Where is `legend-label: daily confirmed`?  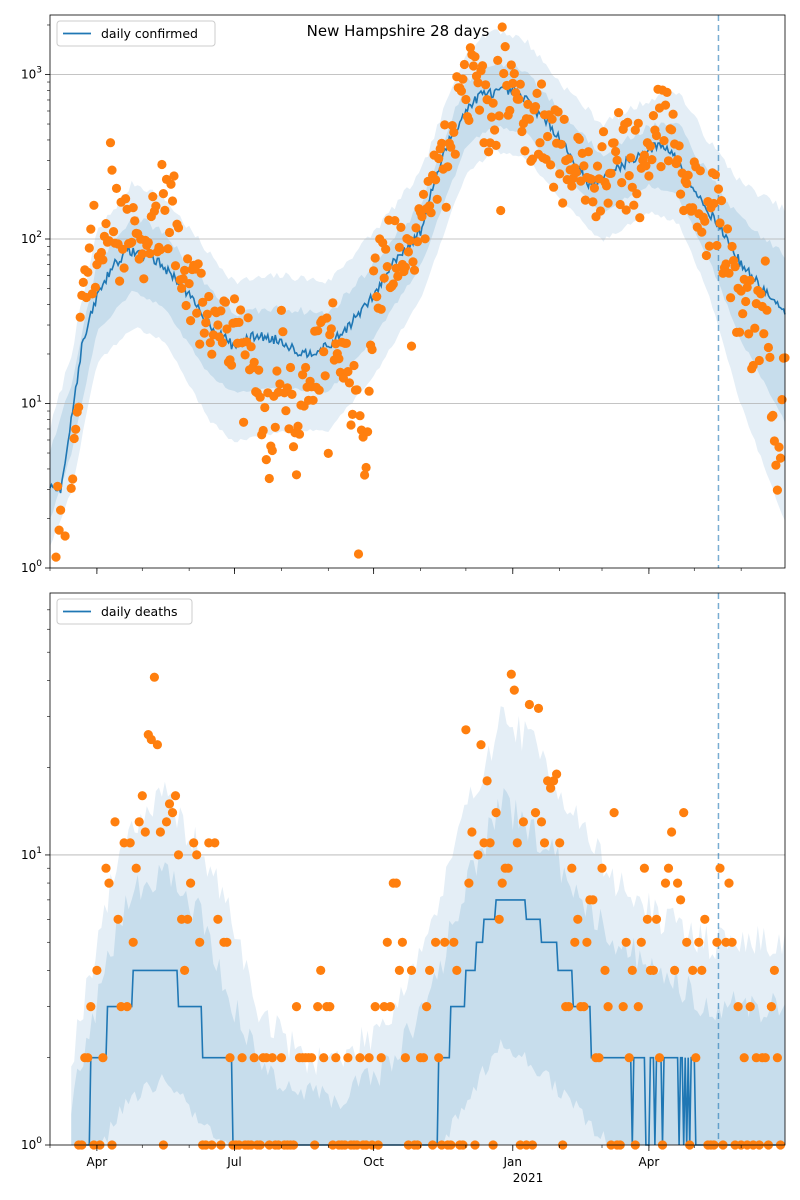
legend-label: daily confirmed is located at coordinates (149, 33).